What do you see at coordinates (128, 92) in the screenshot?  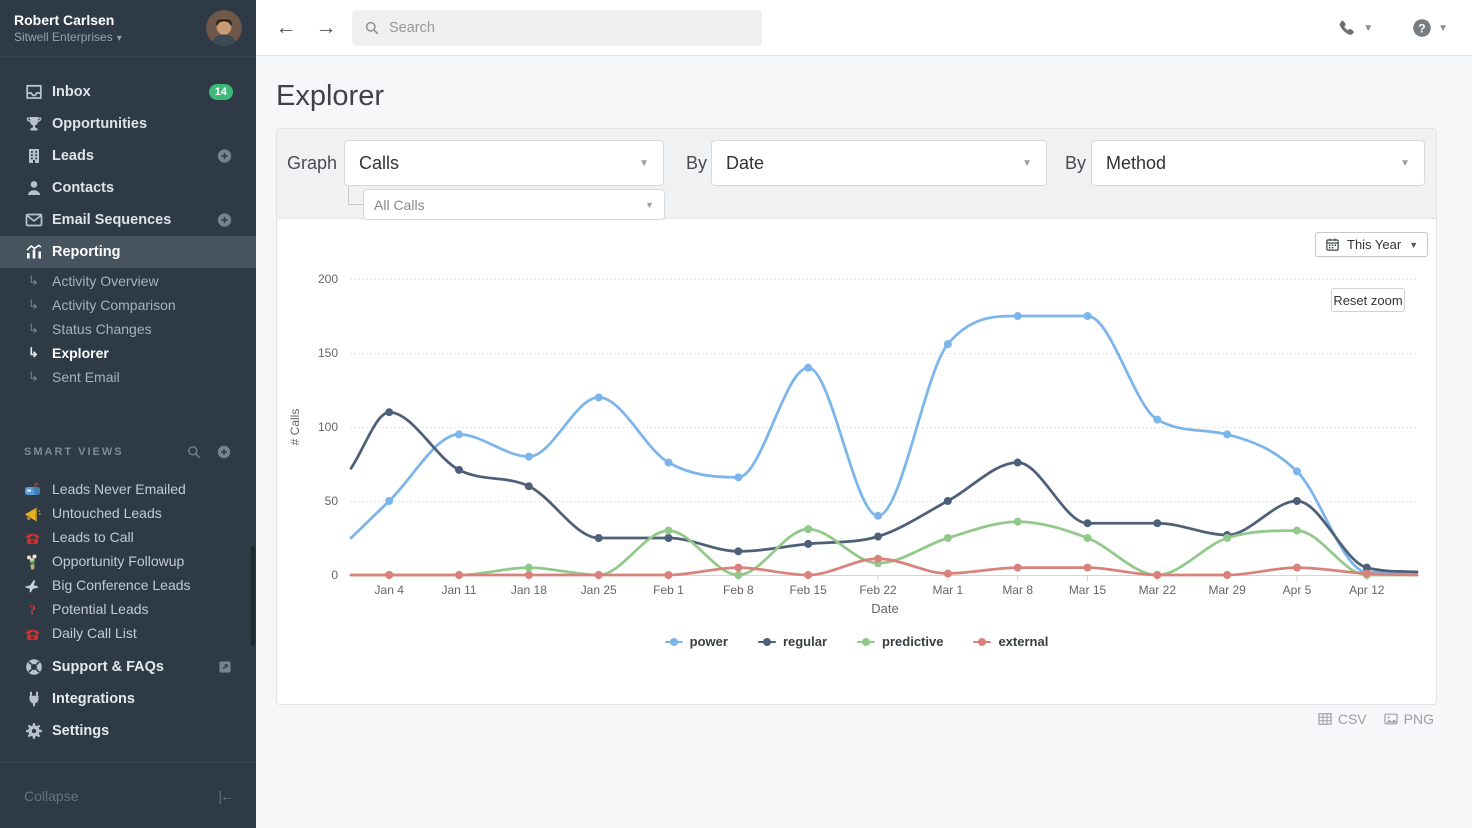 I see `sidebar-item-inbox: Inbox 14` at bounding box center [128, 92].